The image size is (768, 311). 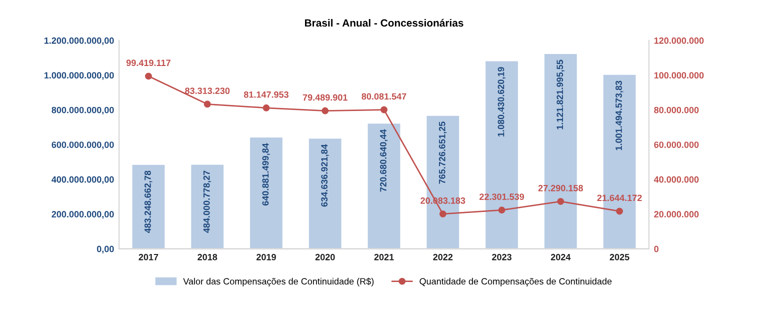 What do you see at coordinates (83, 180) in the screenshot?
I see `y-tick-label: 400.000.000,00` at bounding box center [83, 180].